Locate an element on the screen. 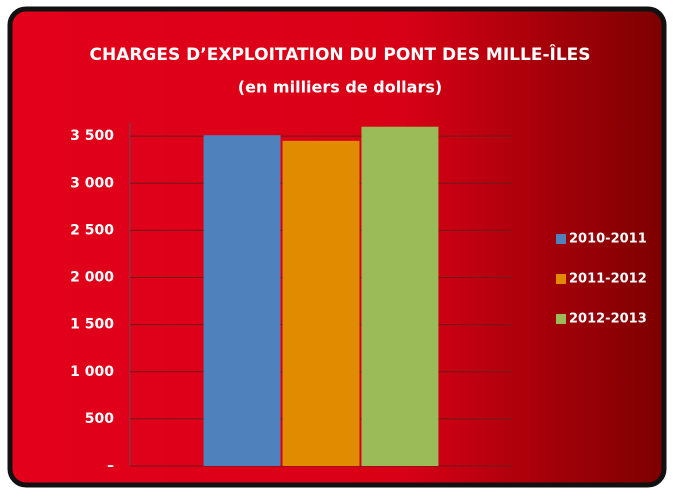 This screenshot has width=673, height=498. y-tick-label: – is located at coordinates (110, 466).